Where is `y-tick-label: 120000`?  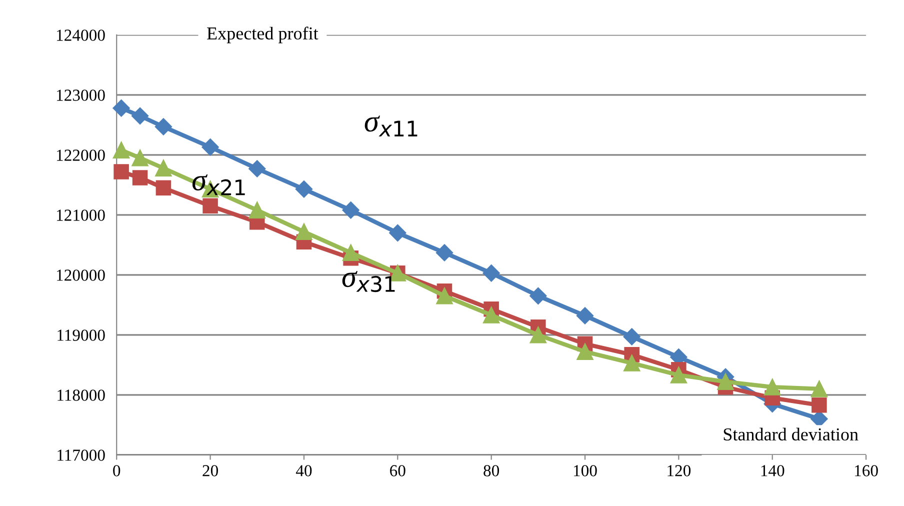
y-tick-label: 120000 is located at coordinates (80, 275).